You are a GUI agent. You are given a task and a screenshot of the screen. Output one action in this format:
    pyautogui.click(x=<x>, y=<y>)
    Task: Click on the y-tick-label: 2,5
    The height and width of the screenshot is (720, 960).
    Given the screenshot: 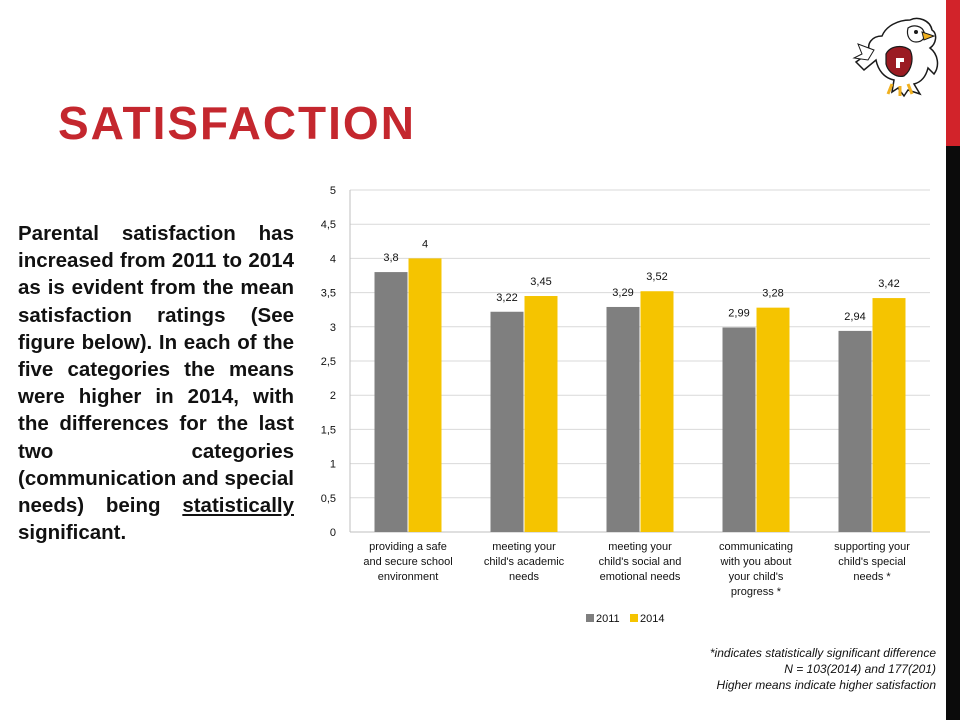 What is the action you would take?
    pyautogui.click(x=328, y=362)
    